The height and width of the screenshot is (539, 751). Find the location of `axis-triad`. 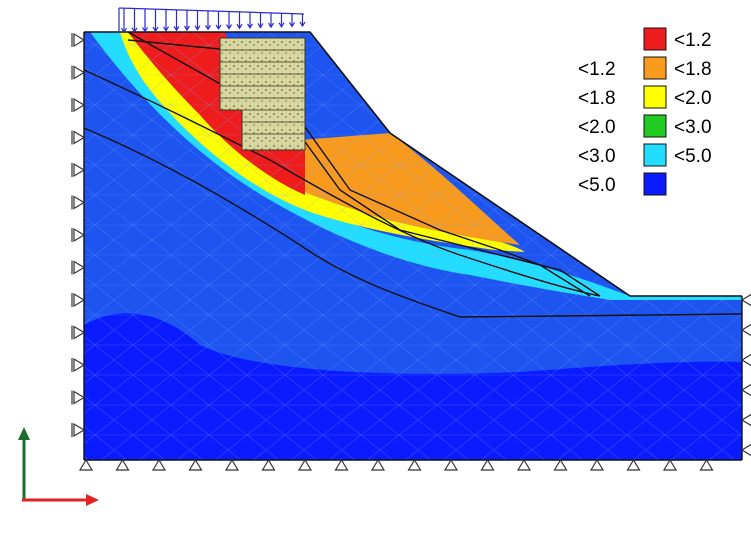

axis-triad is located at coordinates (58, 466).